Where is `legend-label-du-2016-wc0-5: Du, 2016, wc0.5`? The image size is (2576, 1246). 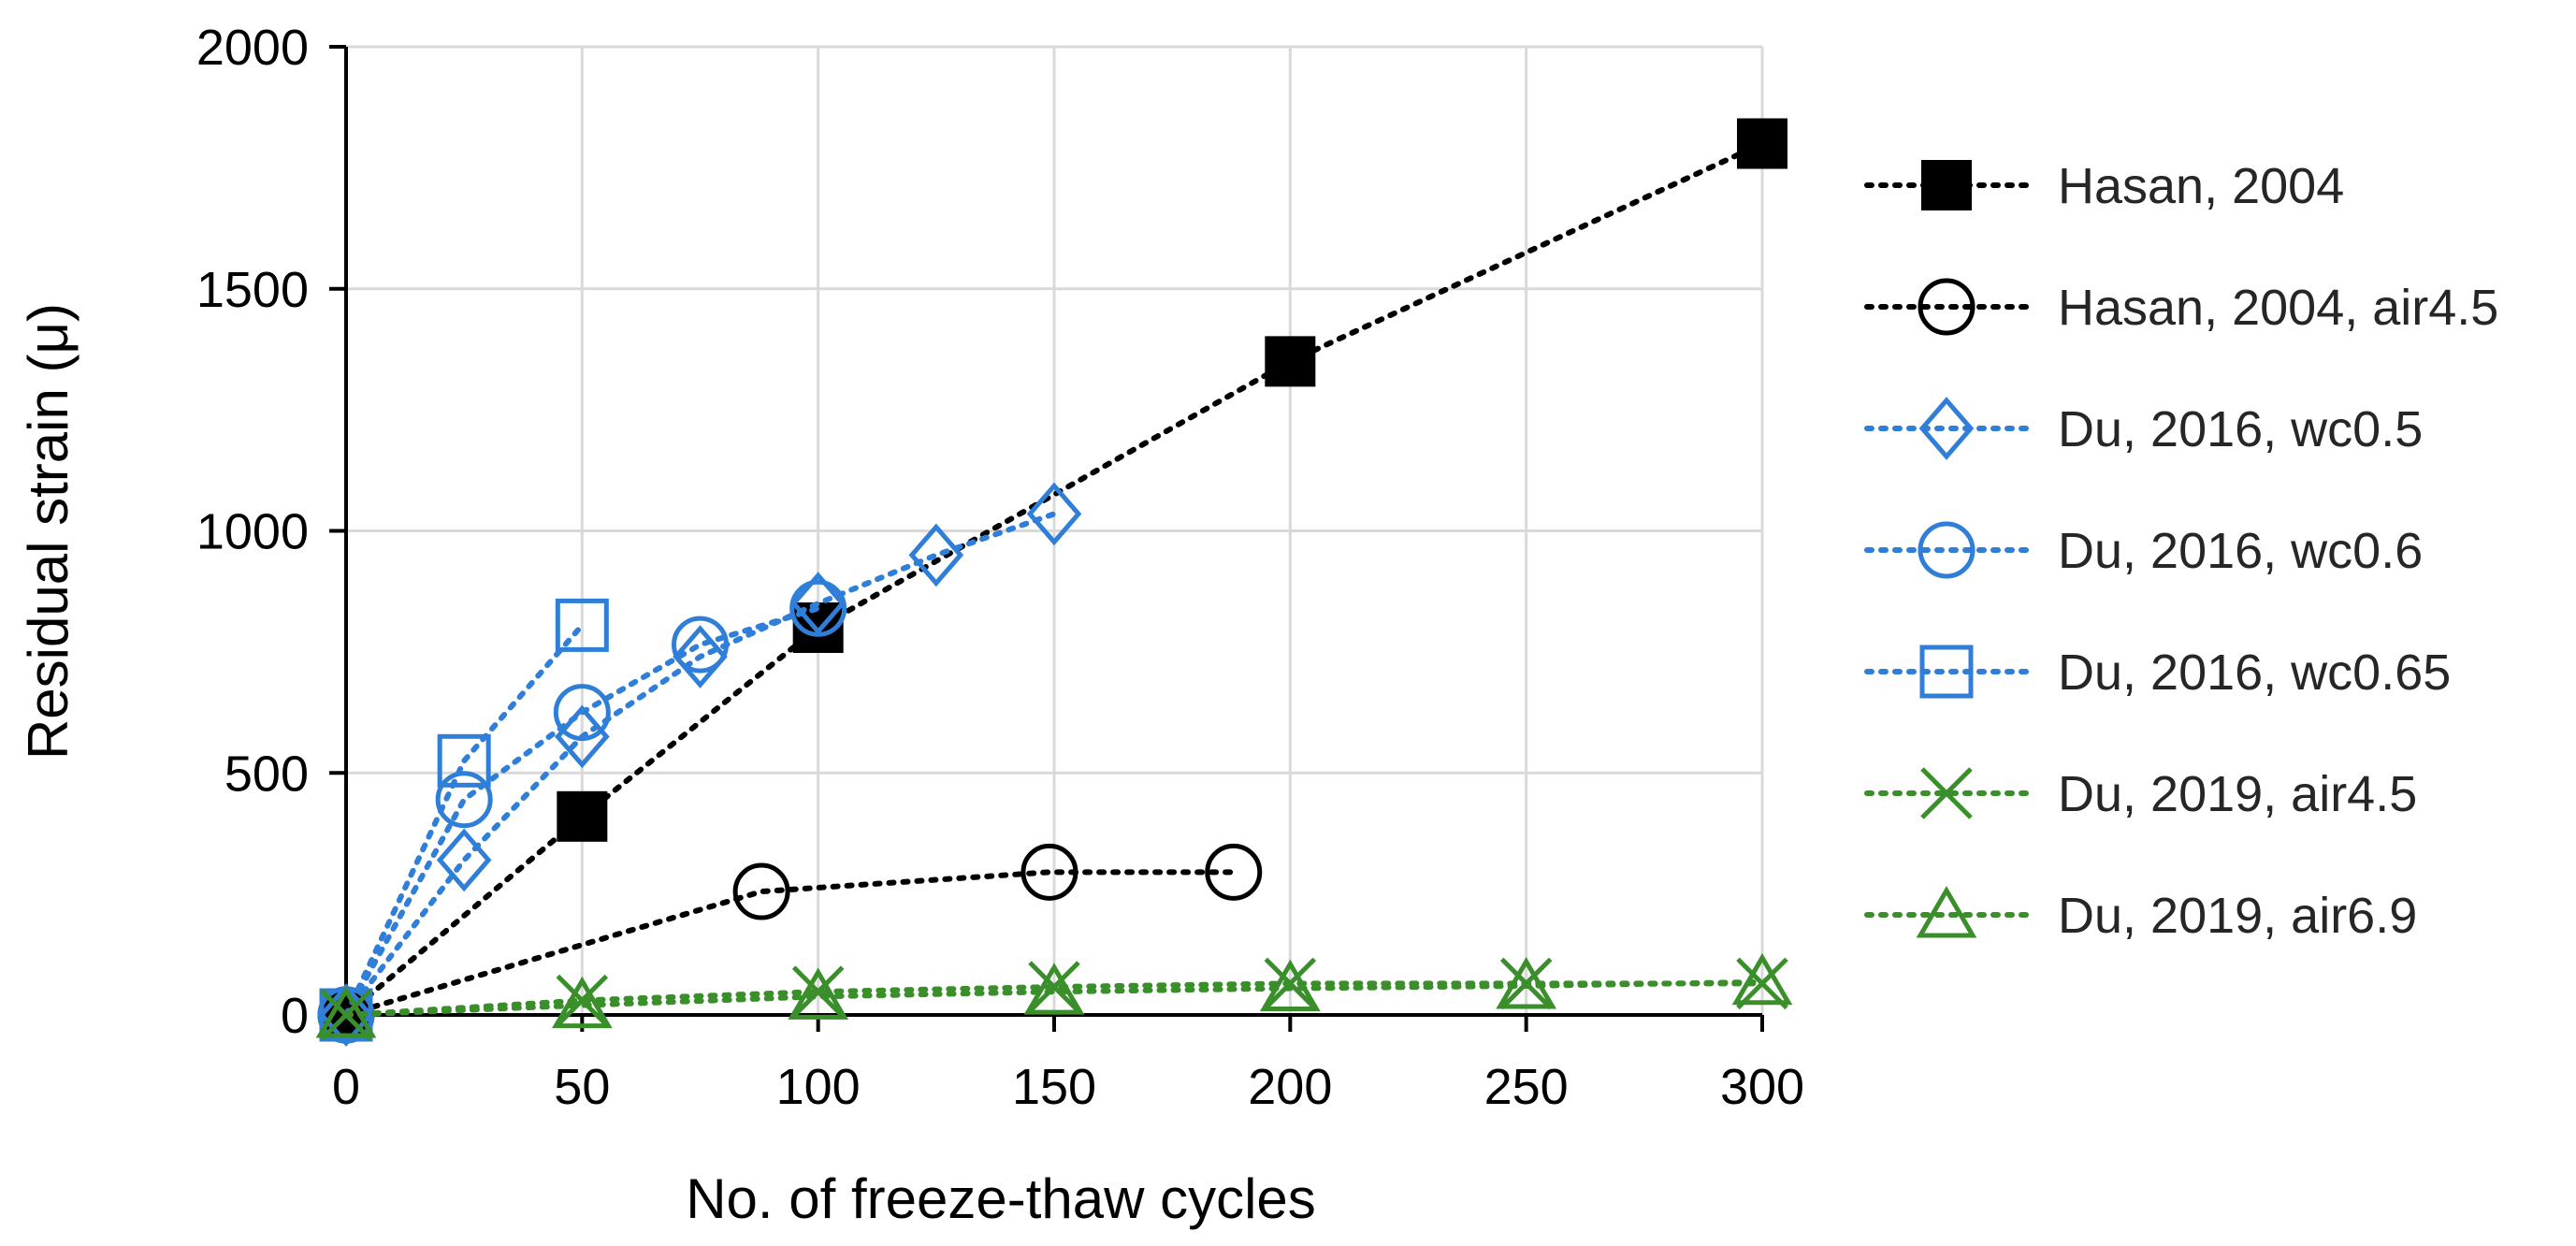
legend-label-du-2016-wc0-5: Du, 2016, wc0.5 is located at coordinates (2240, 429).